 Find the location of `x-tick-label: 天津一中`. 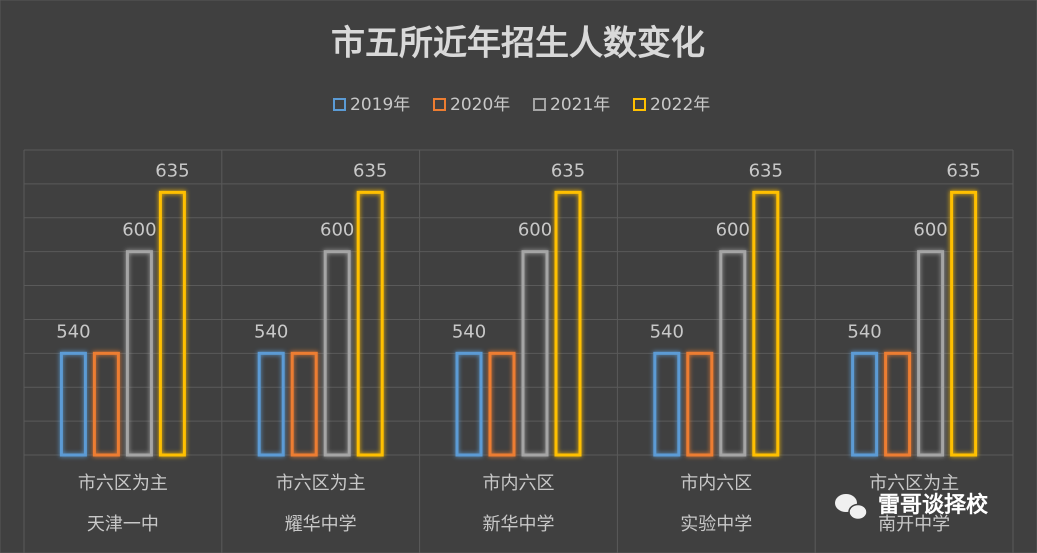

x-tick-label: 天津一中 is located at coordinates (123, 524).